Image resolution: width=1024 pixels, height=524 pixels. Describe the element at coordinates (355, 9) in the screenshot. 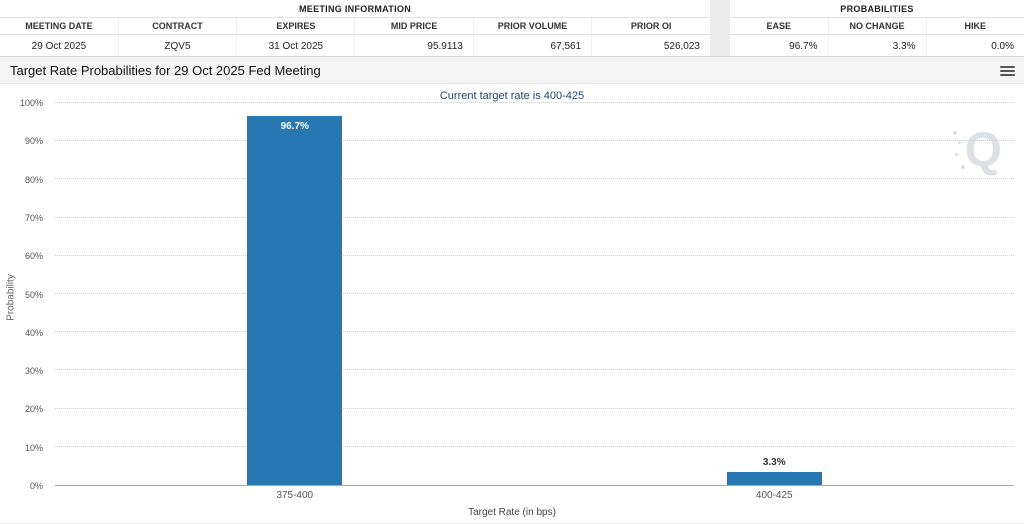

I see `meeting-information-title: MEETING INFORMATION` at that location.